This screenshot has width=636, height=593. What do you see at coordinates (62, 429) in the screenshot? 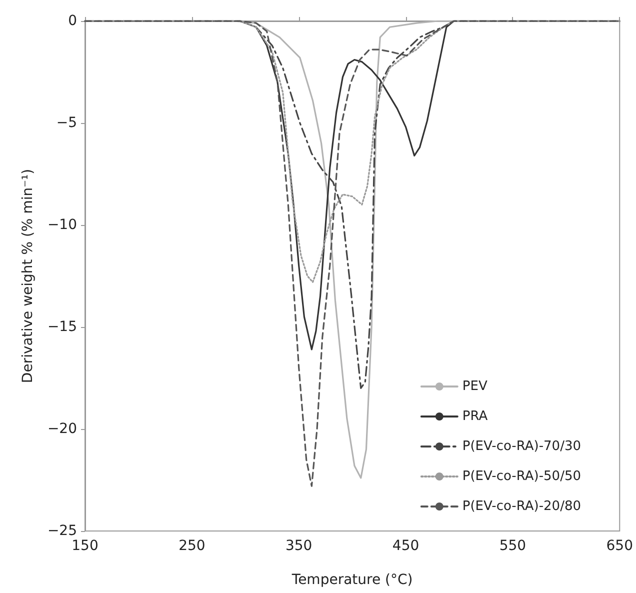
I see `y-tick-label: −20` at bounding box center [62, 429].